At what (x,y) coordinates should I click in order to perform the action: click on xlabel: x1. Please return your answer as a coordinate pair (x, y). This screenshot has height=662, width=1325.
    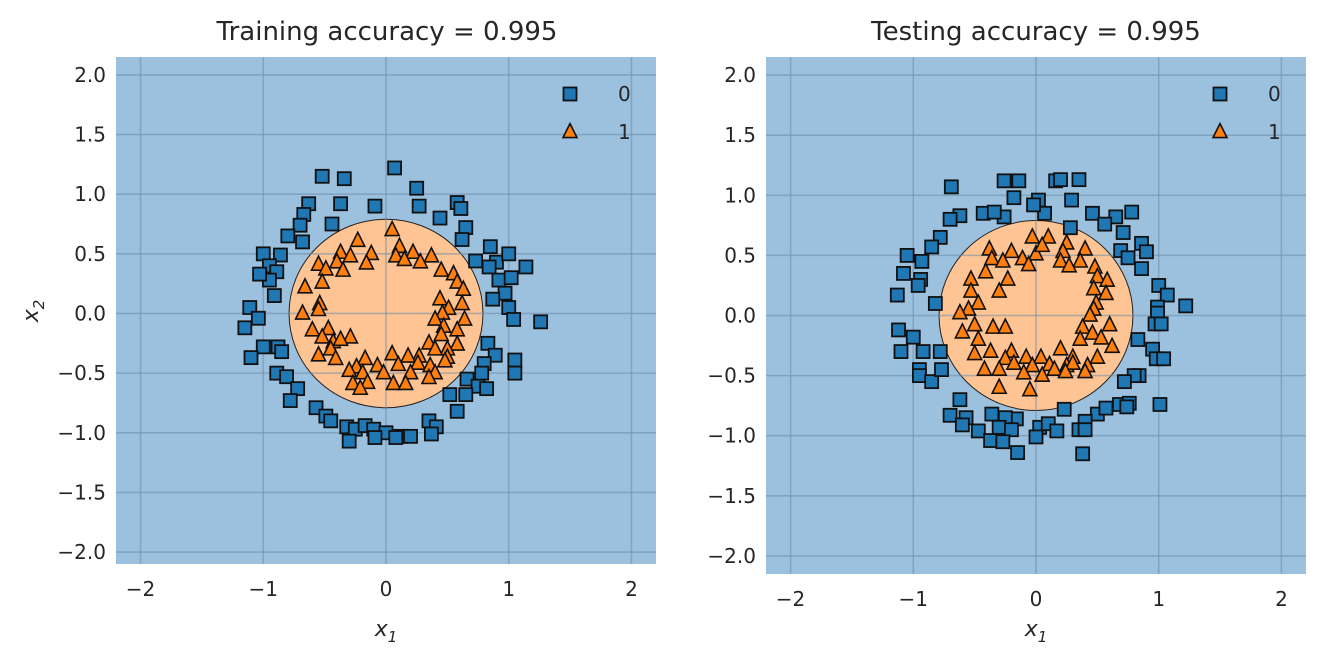
    Looking at the image, I should click on (1036, 631).